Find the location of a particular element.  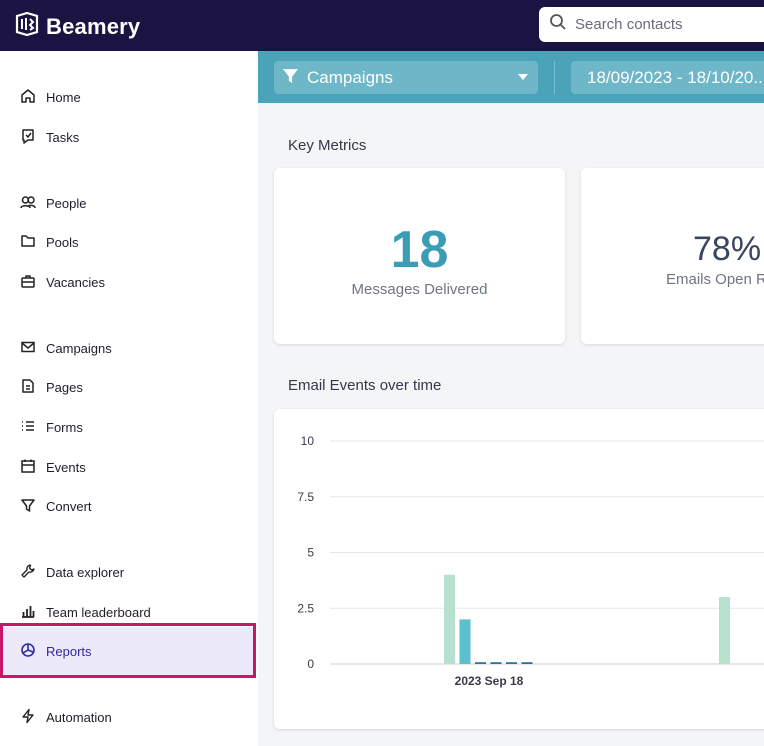

mail-icon is located at coordinates (28, 348).